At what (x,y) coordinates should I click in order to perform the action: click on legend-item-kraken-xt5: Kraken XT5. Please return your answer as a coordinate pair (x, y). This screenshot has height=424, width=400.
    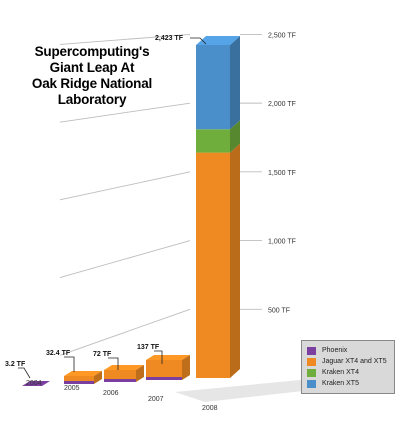
    Looking at the image, I should click on (348, 383).